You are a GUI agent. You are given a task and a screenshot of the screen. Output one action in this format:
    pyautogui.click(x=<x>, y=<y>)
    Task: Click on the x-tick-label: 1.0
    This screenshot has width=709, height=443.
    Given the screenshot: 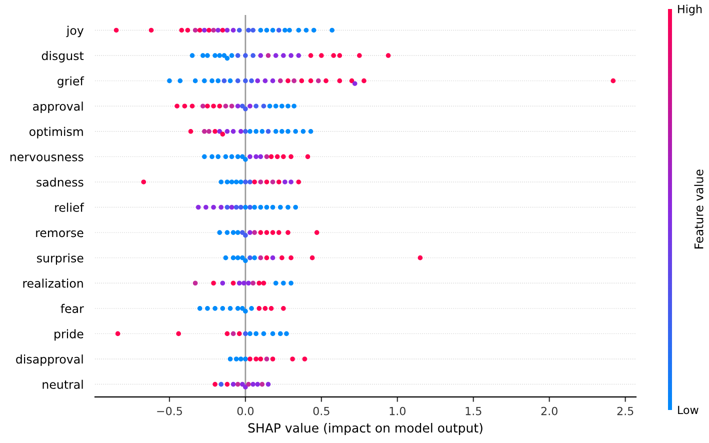 What is the action you would take?
    pyautogui.click(x=398, y=411)
    